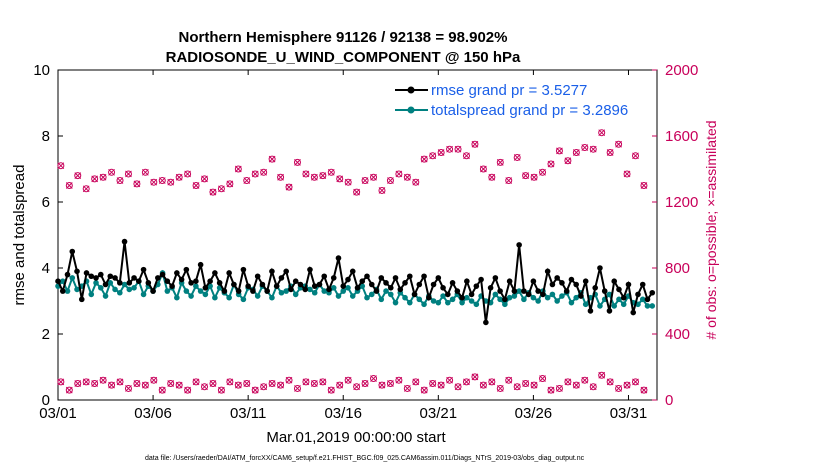 The image size is (830, 470). What do you see at coordinates (46, 268) in the screenshot?
I see `y-tick-label: 4` at bounding box center [46, 268].